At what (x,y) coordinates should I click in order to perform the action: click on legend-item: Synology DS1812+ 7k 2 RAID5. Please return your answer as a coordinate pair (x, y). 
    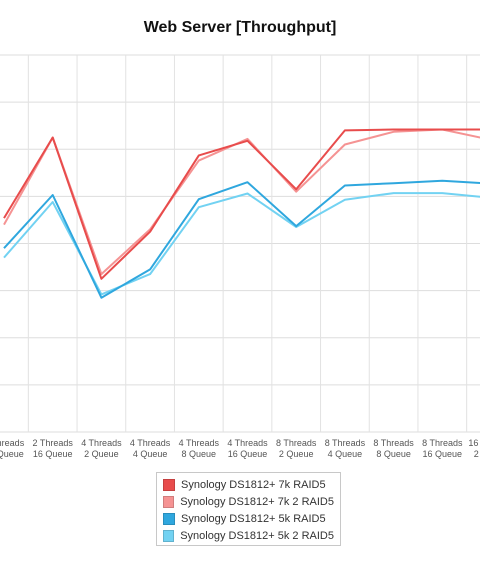
    Looking at the image, I should click on (248, 501).